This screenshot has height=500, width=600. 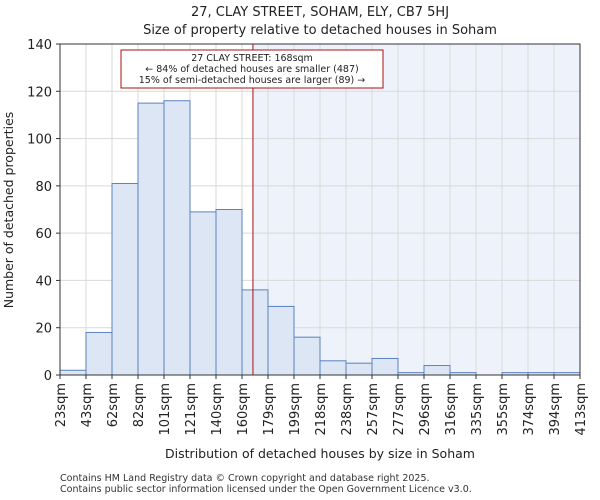 I want to click on x-tick-label: 257sqm, so click(x=373, y=409).